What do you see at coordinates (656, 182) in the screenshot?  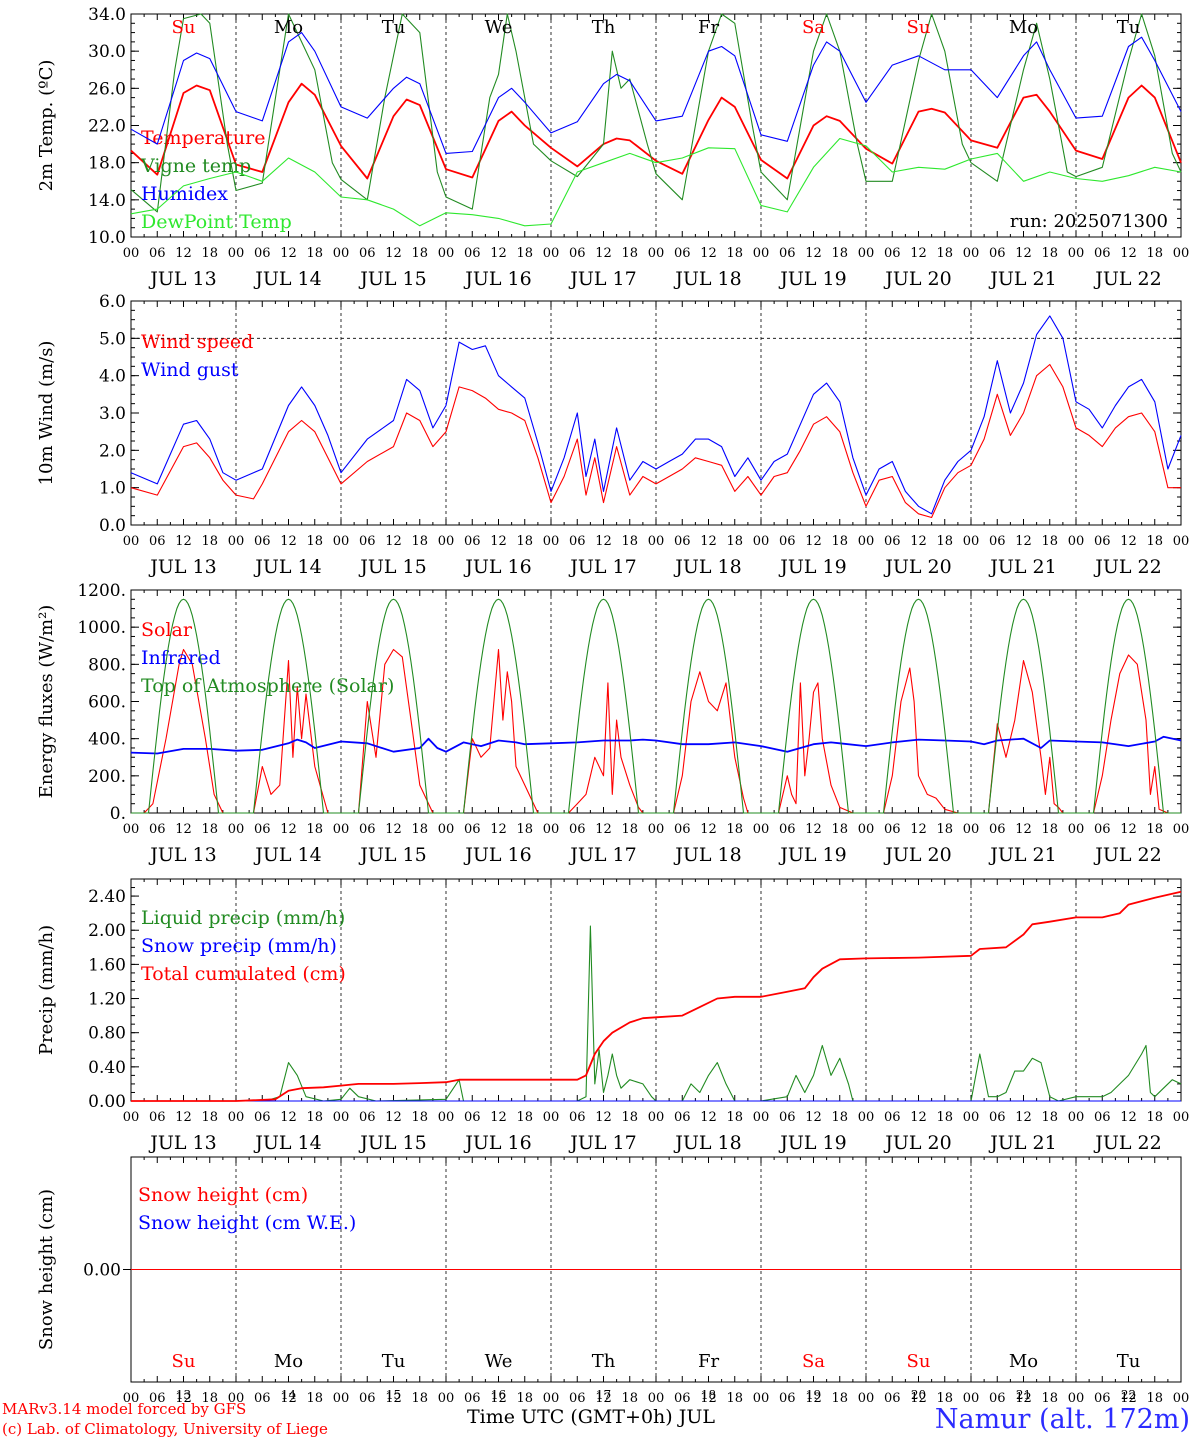 I see `series-line-dewpoint-temp` at bounding box center [656, 182].